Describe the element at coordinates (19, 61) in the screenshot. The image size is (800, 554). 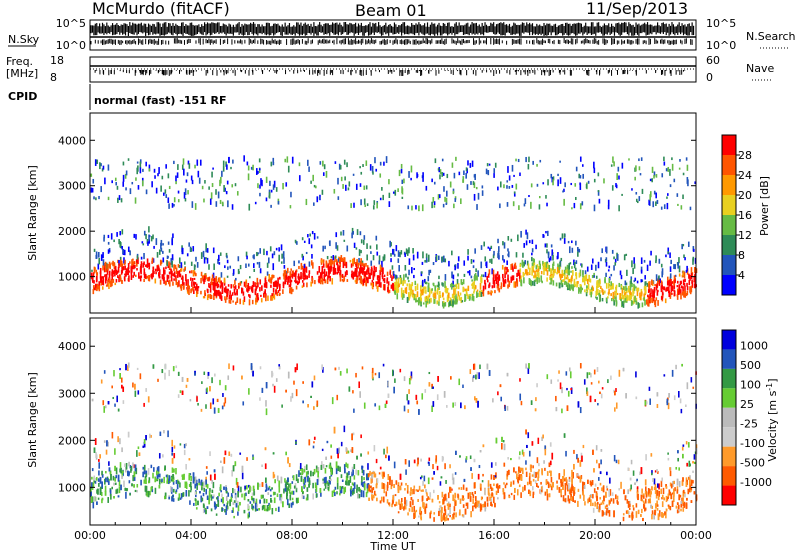
I see `freq-label-1: Freq.` at that location.